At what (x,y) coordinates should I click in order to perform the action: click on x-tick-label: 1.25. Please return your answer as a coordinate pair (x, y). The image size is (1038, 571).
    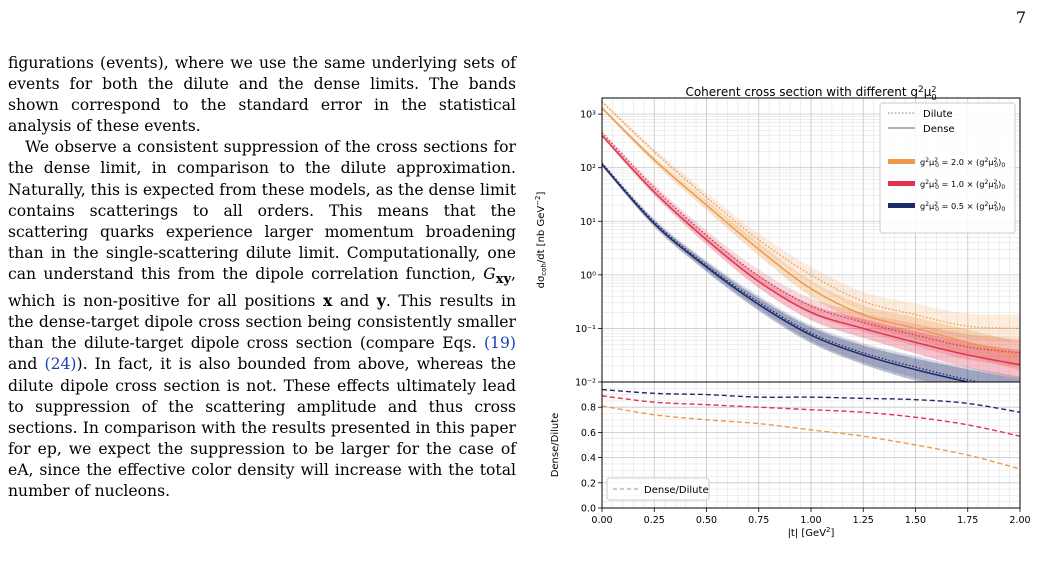
    Looking at the image, I should click on (863, 520).